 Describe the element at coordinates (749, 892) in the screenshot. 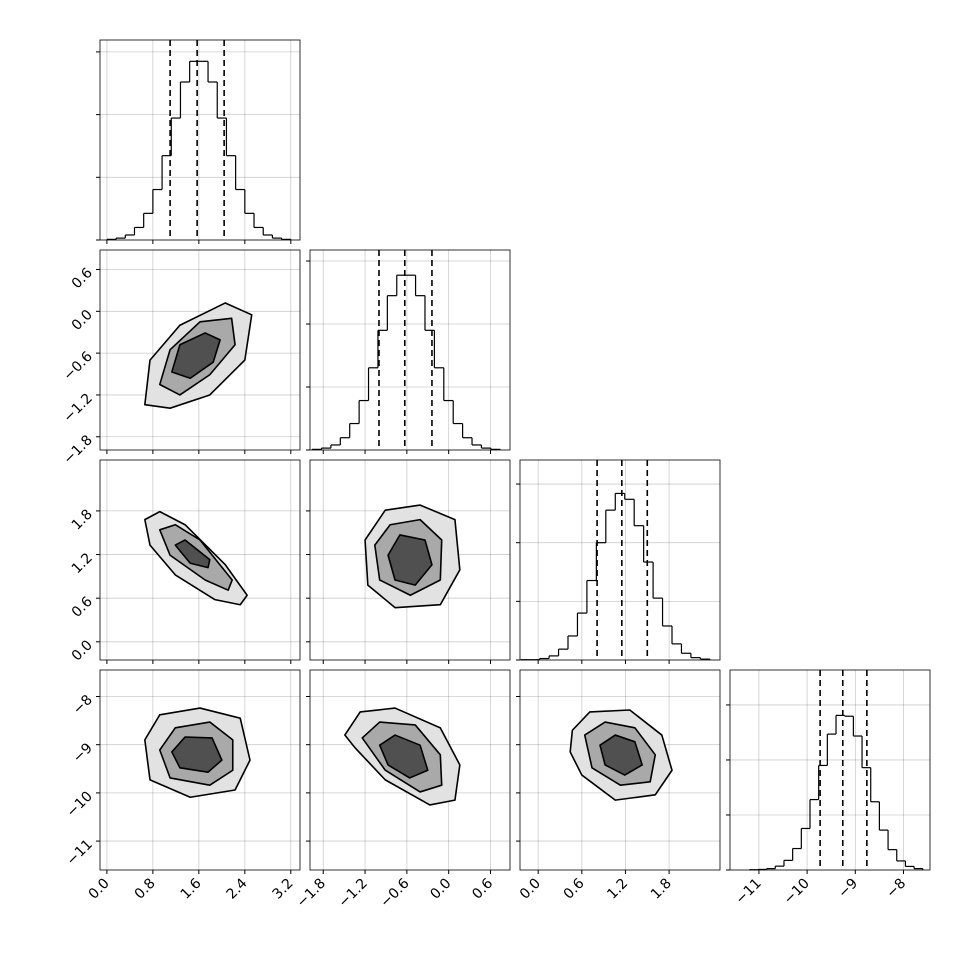

I see `x-tick-label: −11` at that location.